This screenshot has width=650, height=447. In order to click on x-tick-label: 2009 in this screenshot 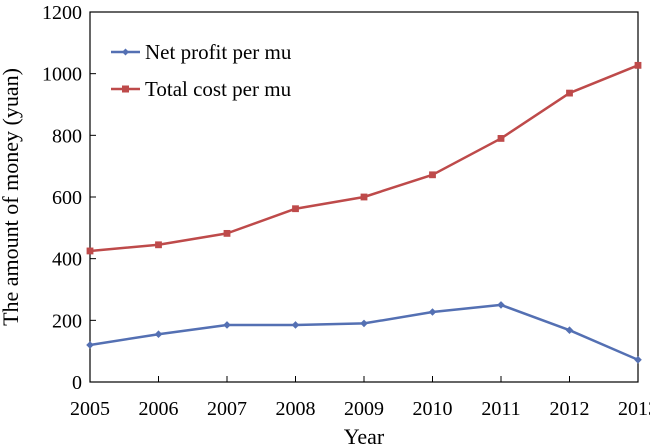, I will do `click(364, 409)`.